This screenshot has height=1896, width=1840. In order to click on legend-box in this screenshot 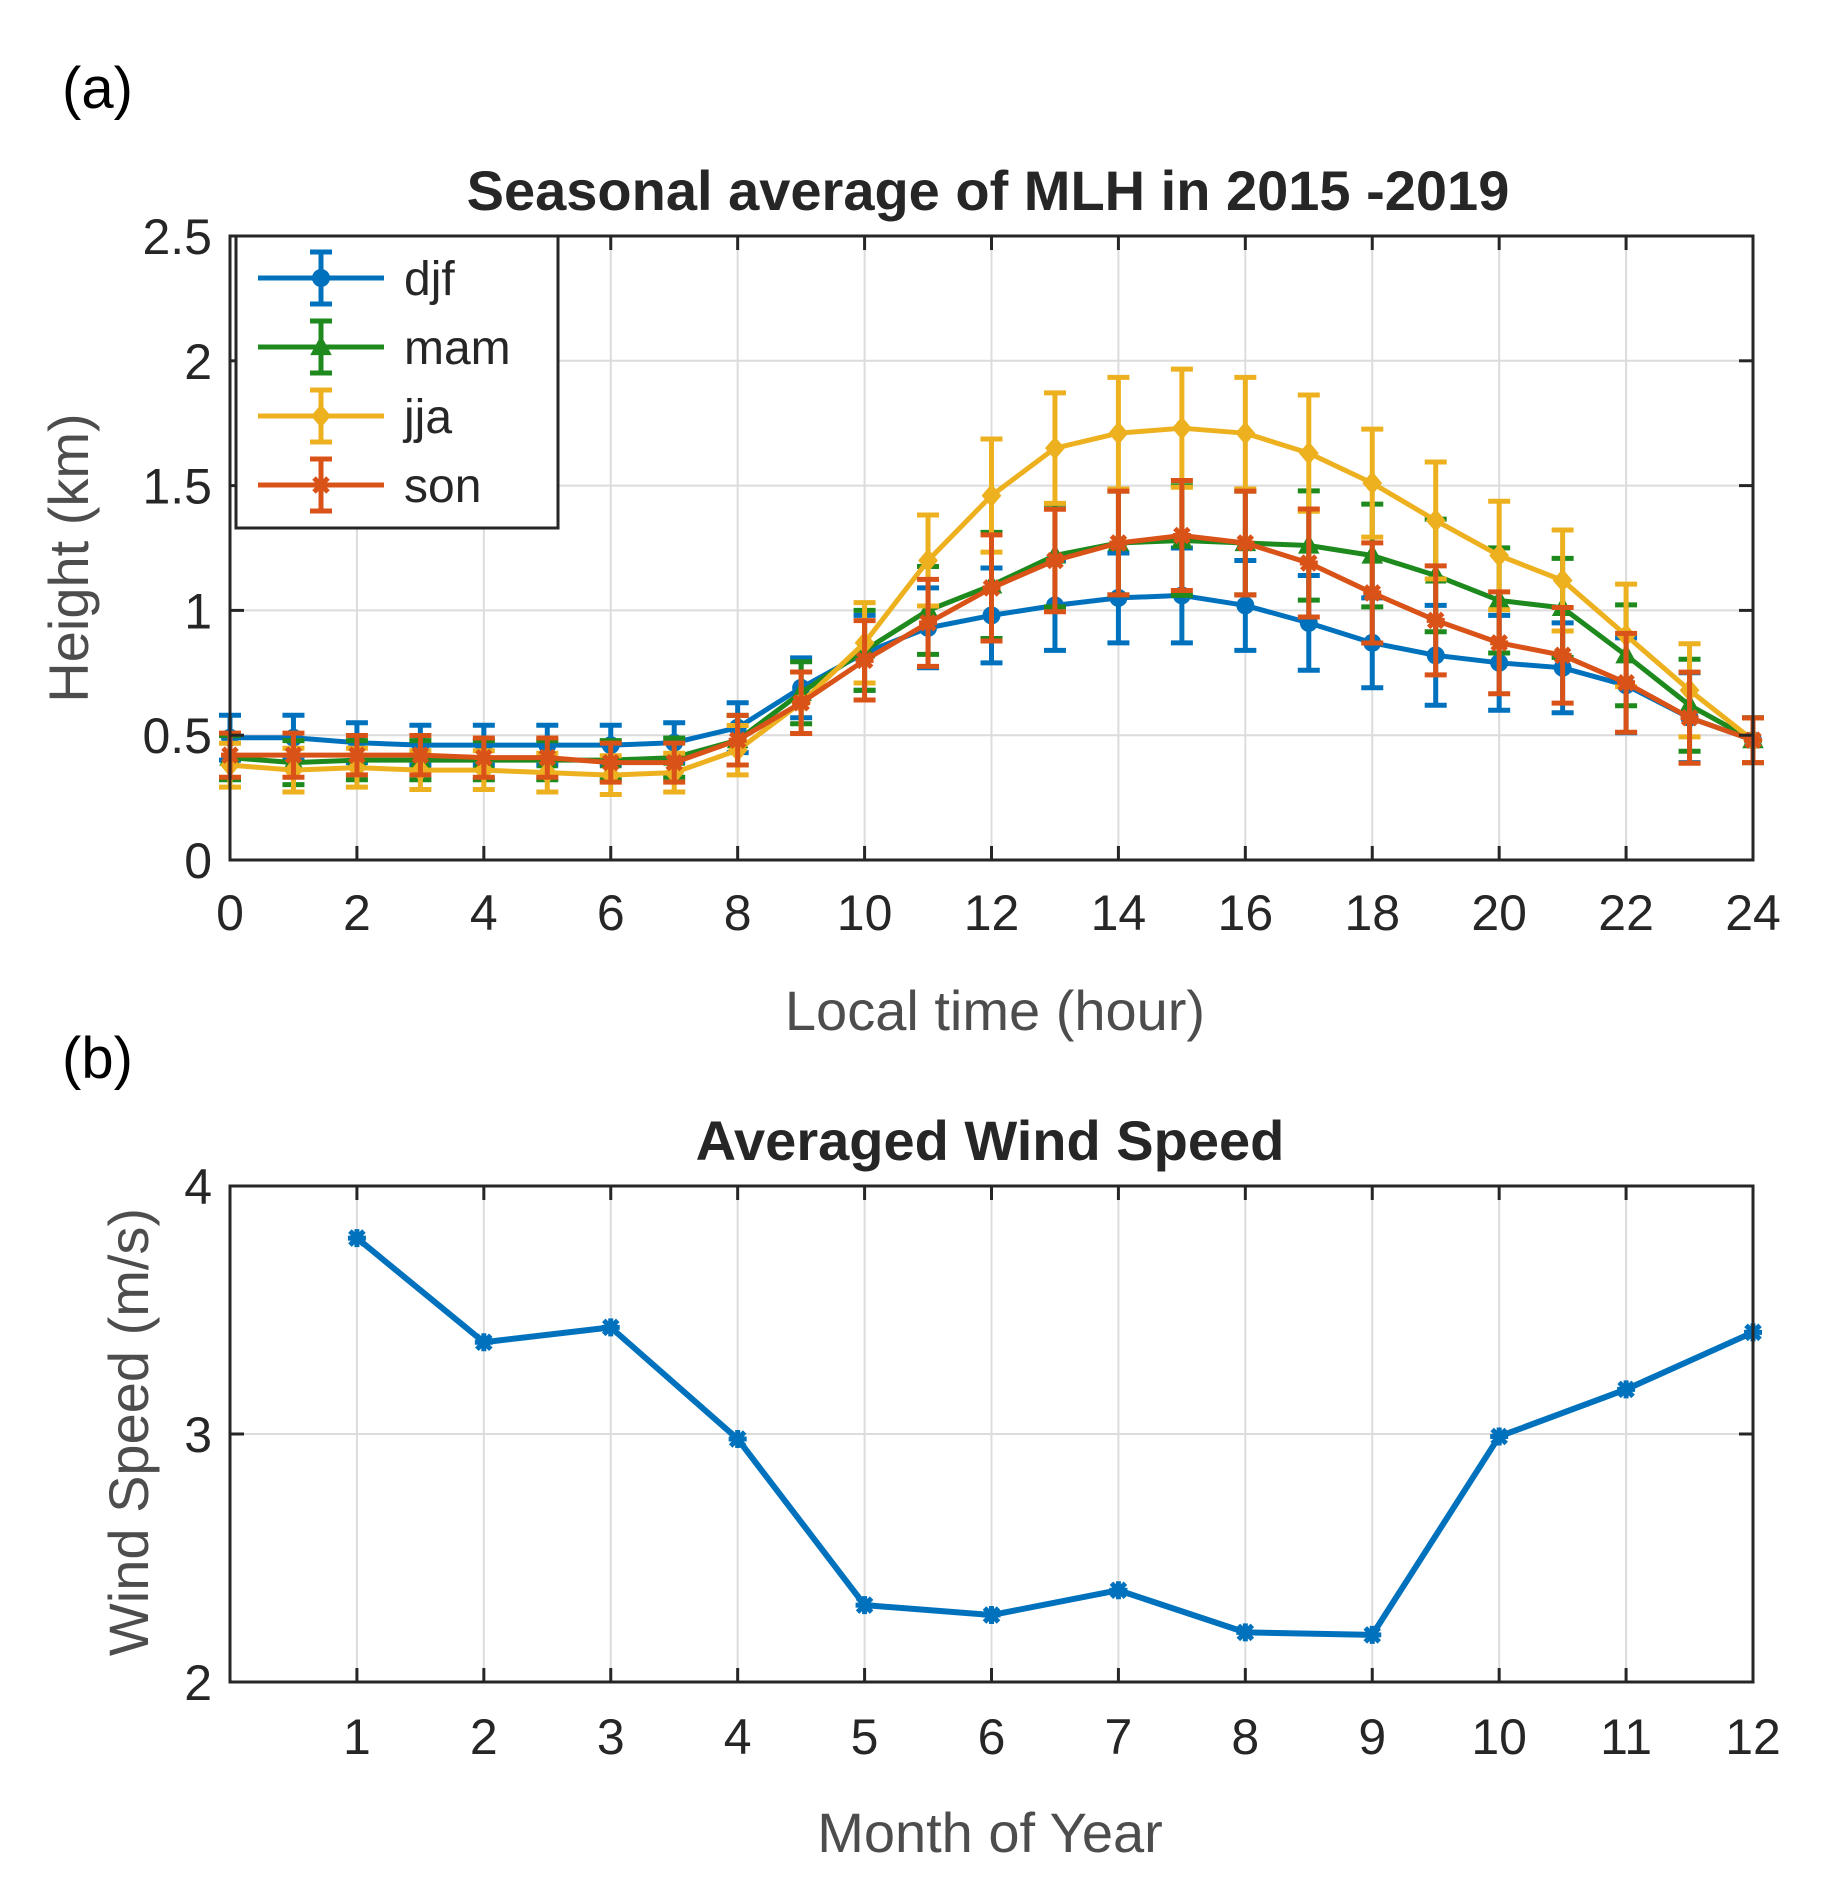, I will do `click(397, 382)`.